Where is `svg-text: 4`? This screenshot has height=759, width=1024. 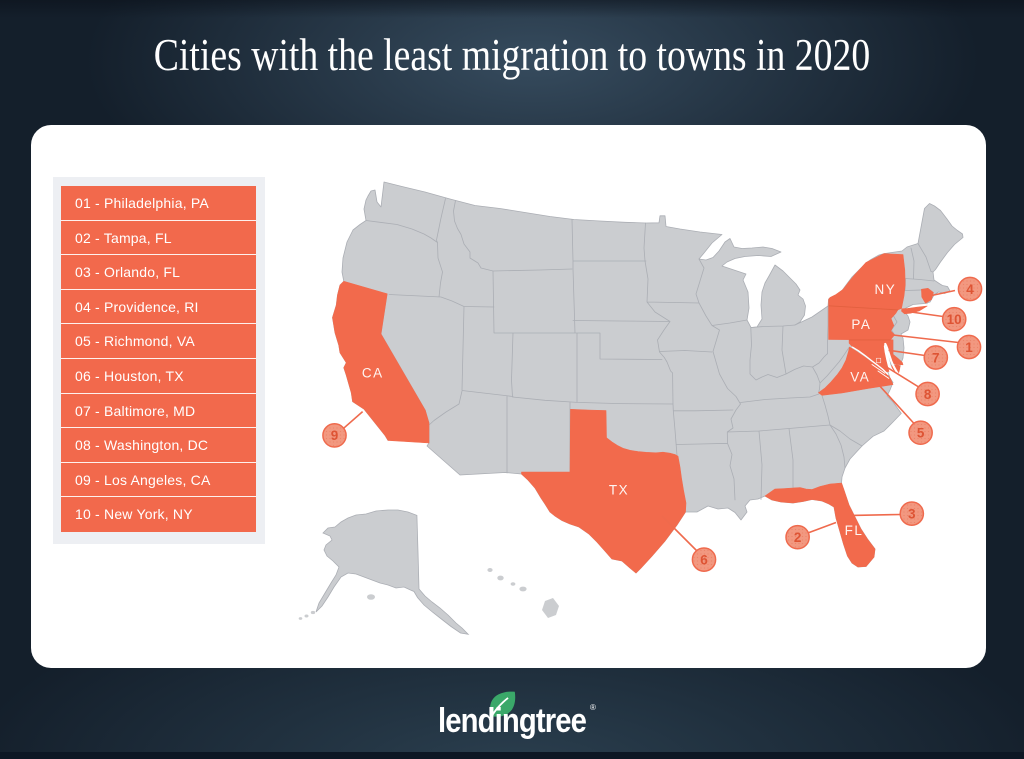 svg-text: 4 is located at coordinates (970, 289).